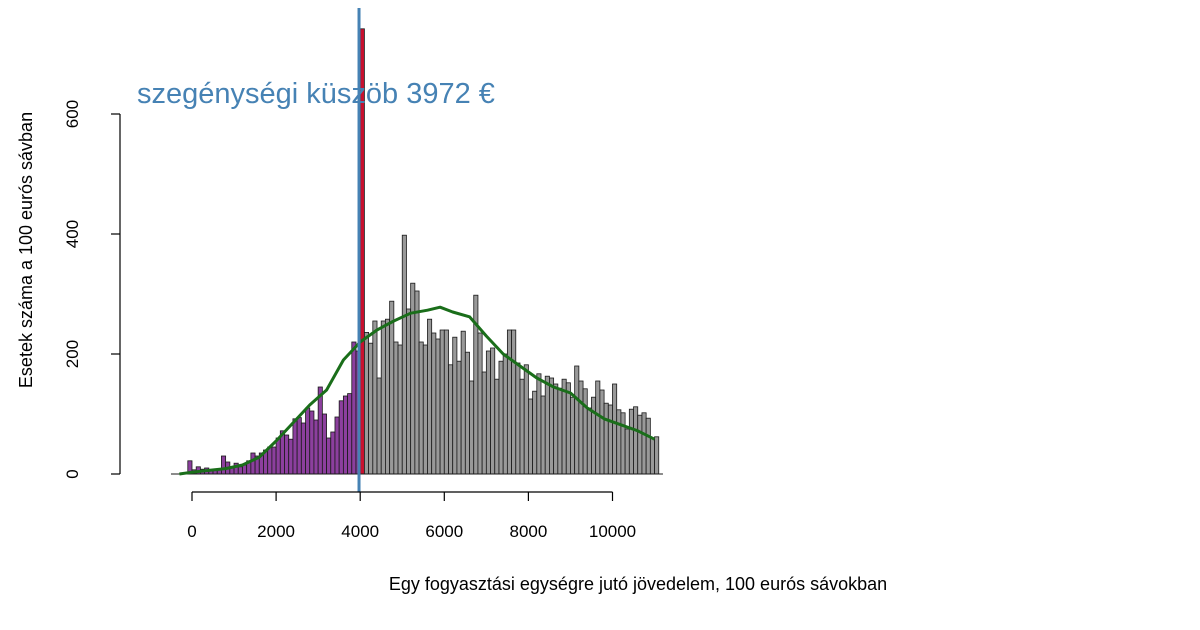 This screenshot has width=1200, height=630. I want to click on y-tick-label: 400, so click(72, 234).